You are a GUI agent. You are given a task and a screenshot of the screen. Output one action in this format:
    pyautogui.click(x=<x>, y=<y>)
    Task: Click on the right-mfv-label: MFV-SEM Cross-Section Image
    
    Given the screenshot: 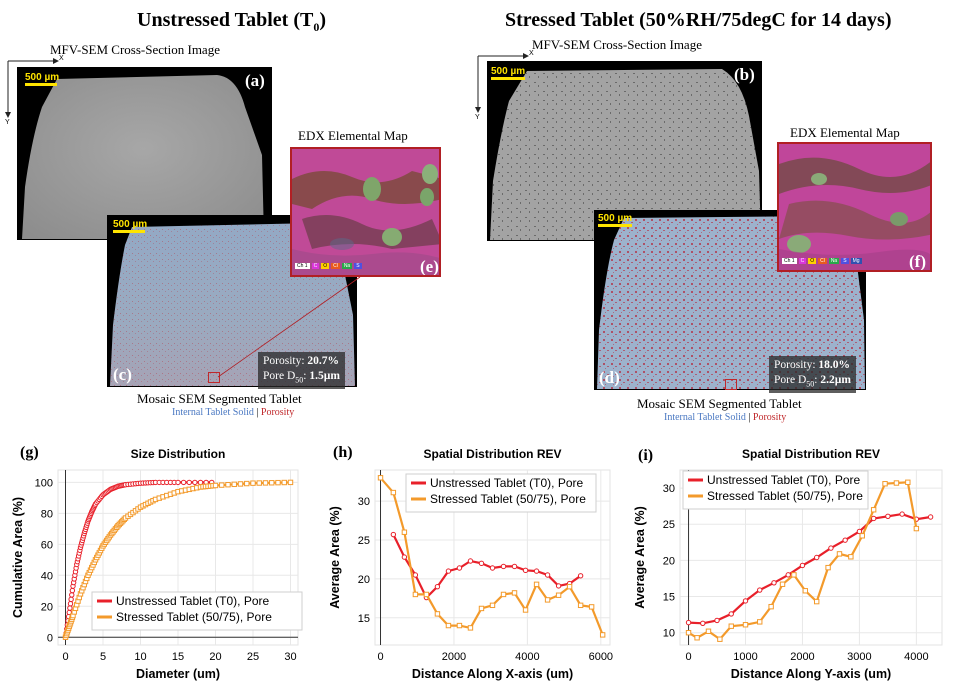 What is the action you would take?
    pyautogui.click(x=617, y=44)
    